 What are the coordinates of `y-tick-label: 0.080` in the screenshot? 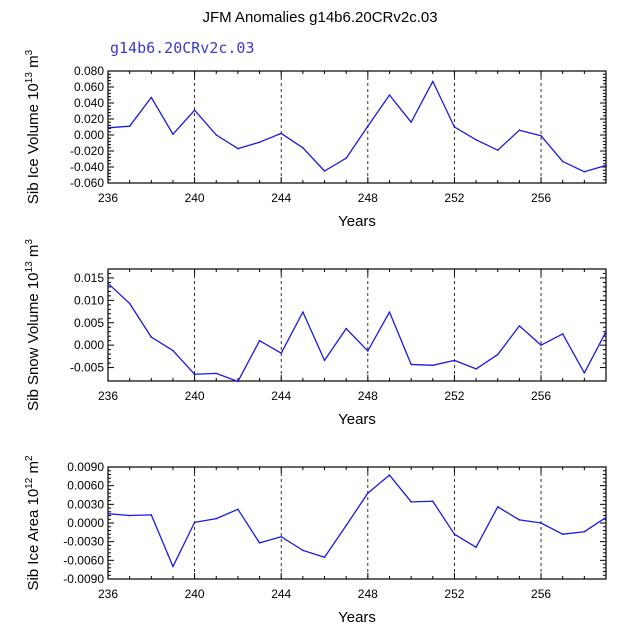 It's located at (89, 71).